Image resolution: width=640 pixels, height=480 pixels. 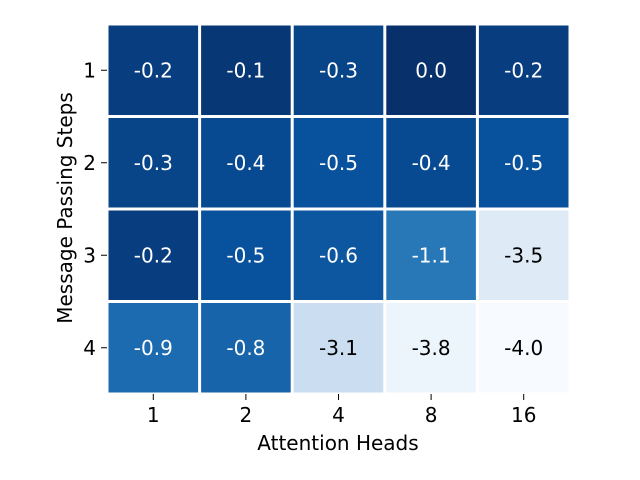 What do you see at coordinates (65, 208) in the screenshot?
I see `y-axis-title: Message Passing Steps` at bounding box center [65, 208].